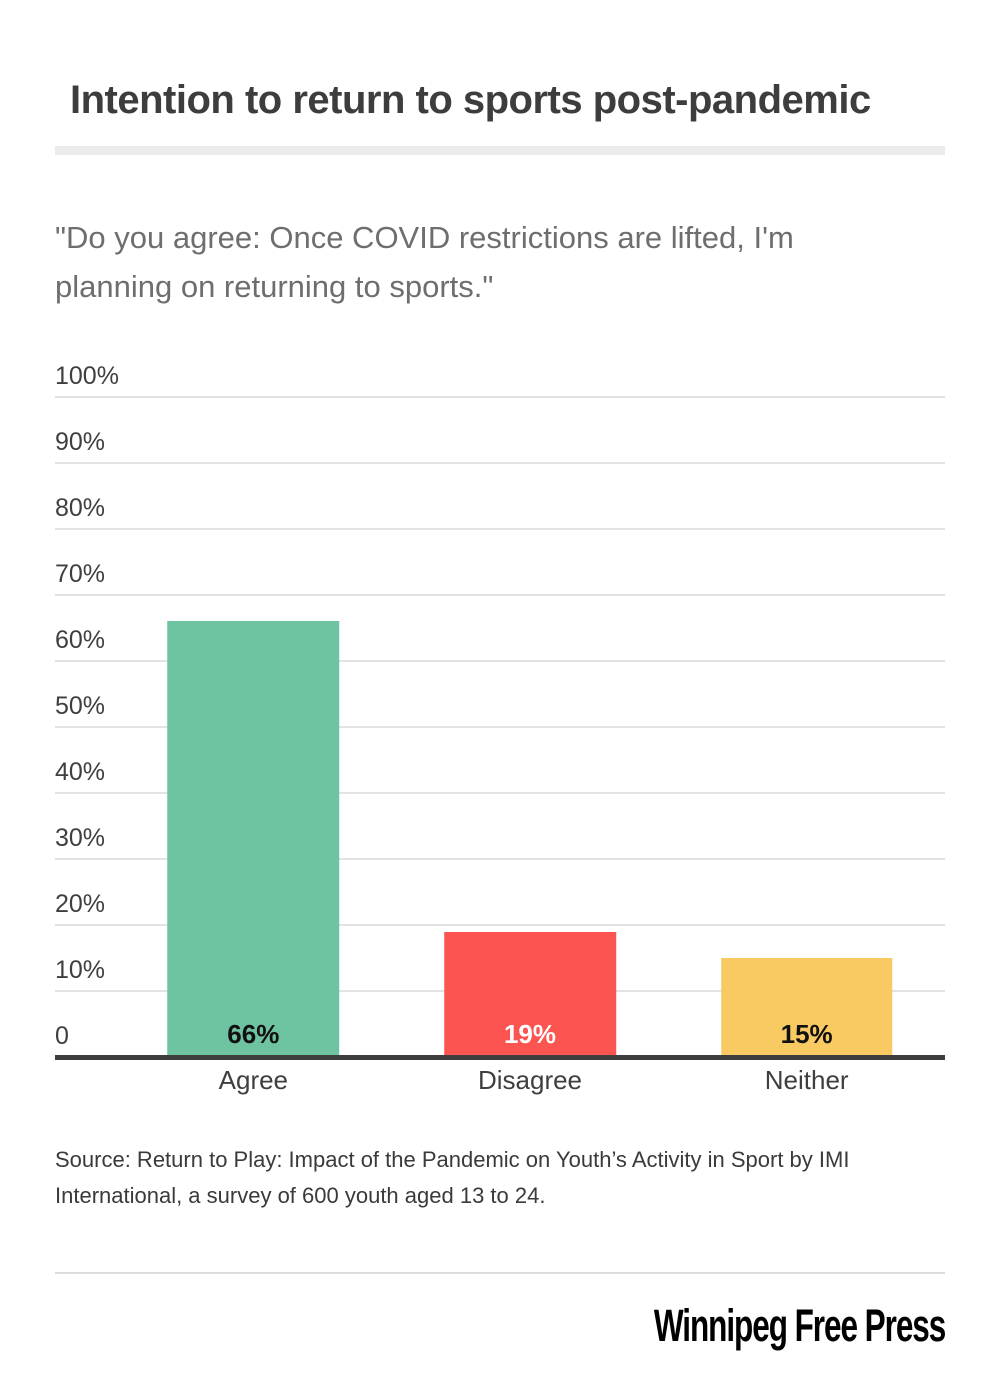 The height and width of the screenshot is (1389, 1000). What do you see at coordinates (80, 904) in the screenshot?
I see `y-tick-label: 20%` at bounding box center [80, 904].